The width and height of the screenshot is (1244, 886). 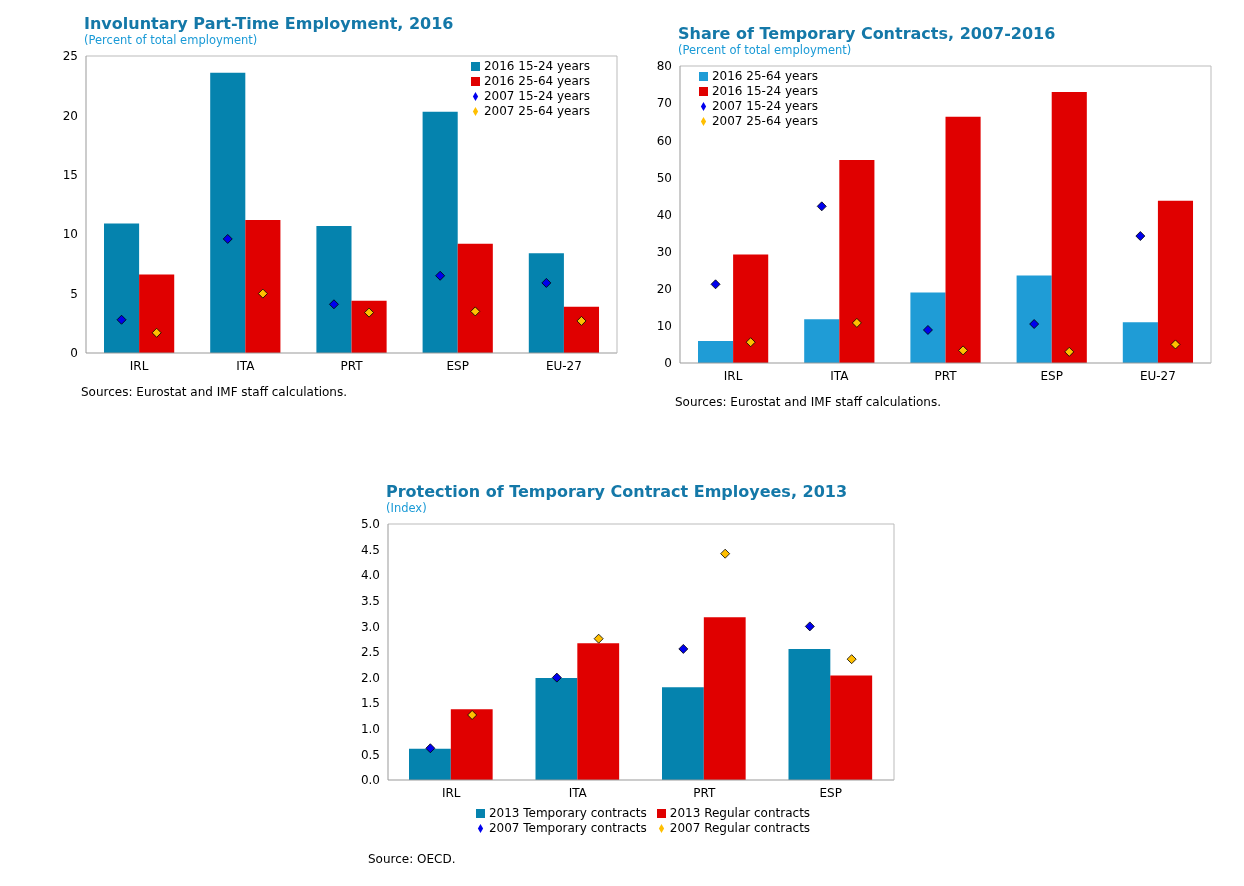 What do you see at coordinates (664, 177) in the screenshot?
I see `y-tick-label: 50` at bounding box center [664, 177].